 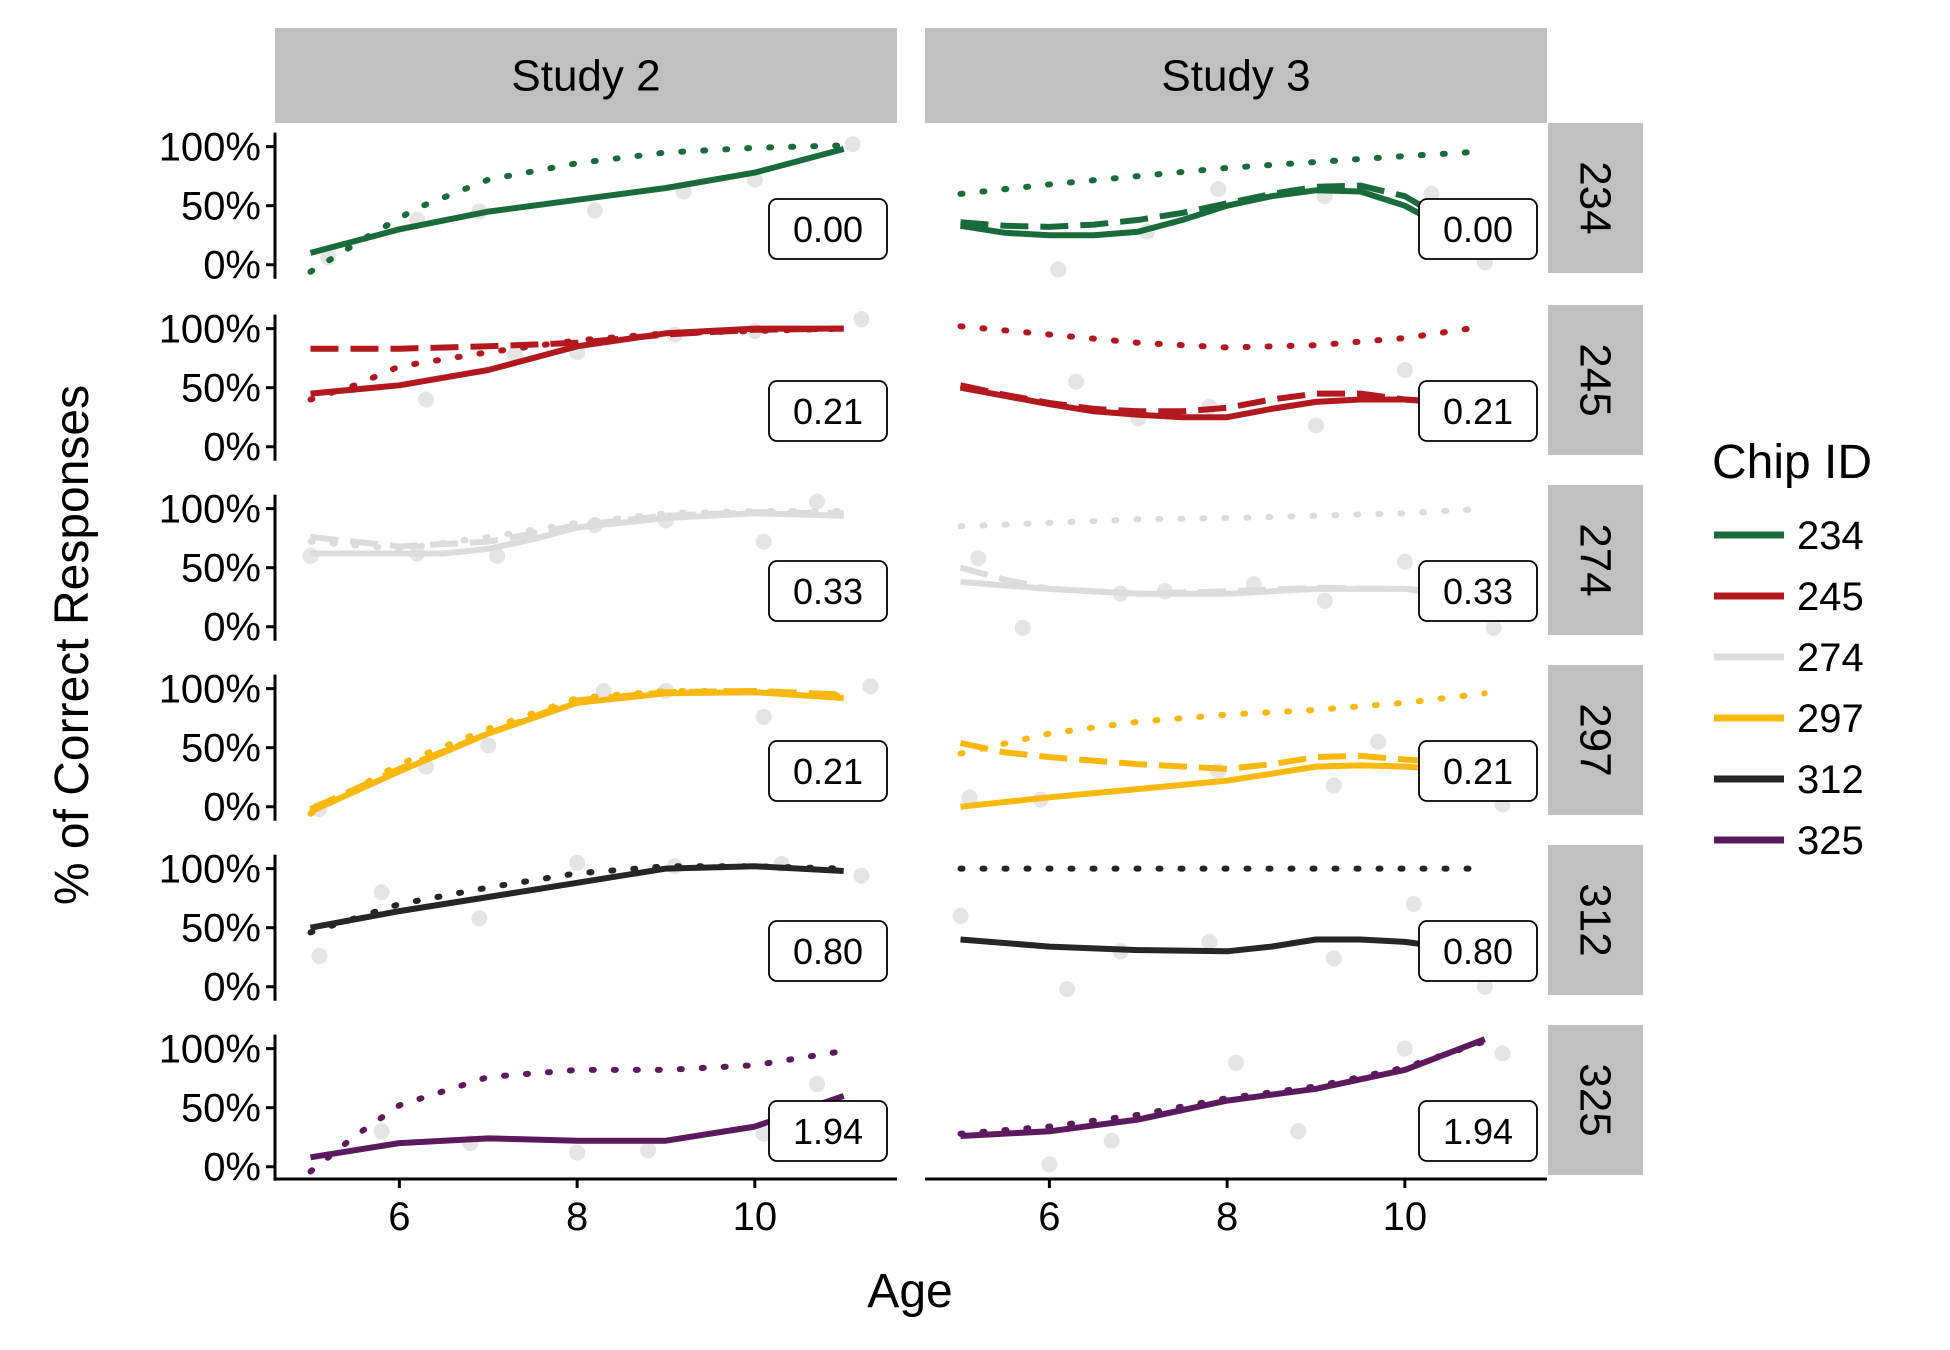 What do you see at coordinates (1830, 780) in the screenshot?
I see `legend-label: 312` at bounding box center [1830, 780].